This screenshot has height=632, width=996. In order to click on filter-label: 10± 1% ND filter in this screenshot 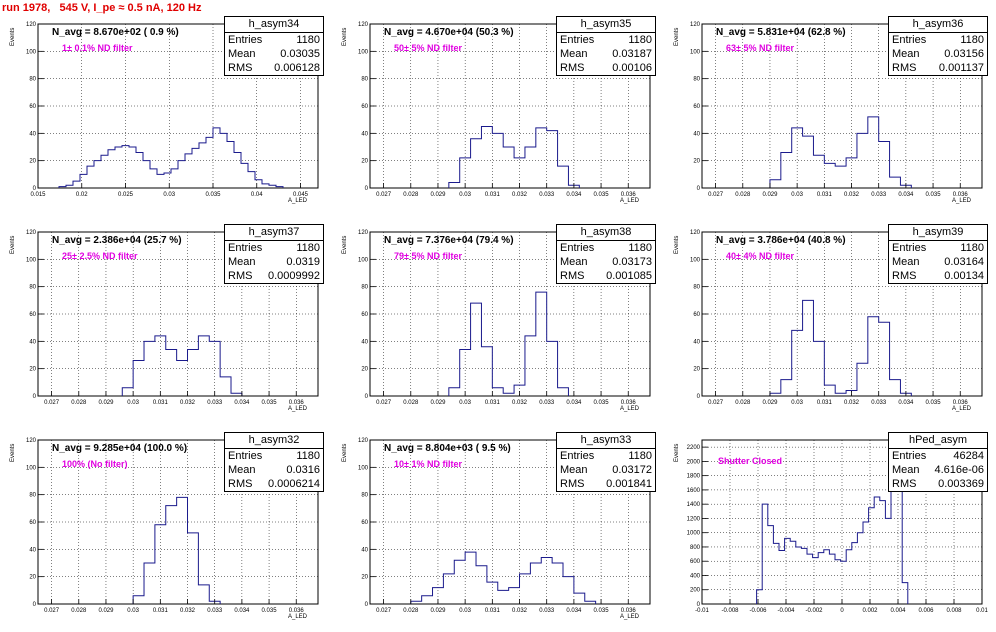, I will do `click(428, 464)`.